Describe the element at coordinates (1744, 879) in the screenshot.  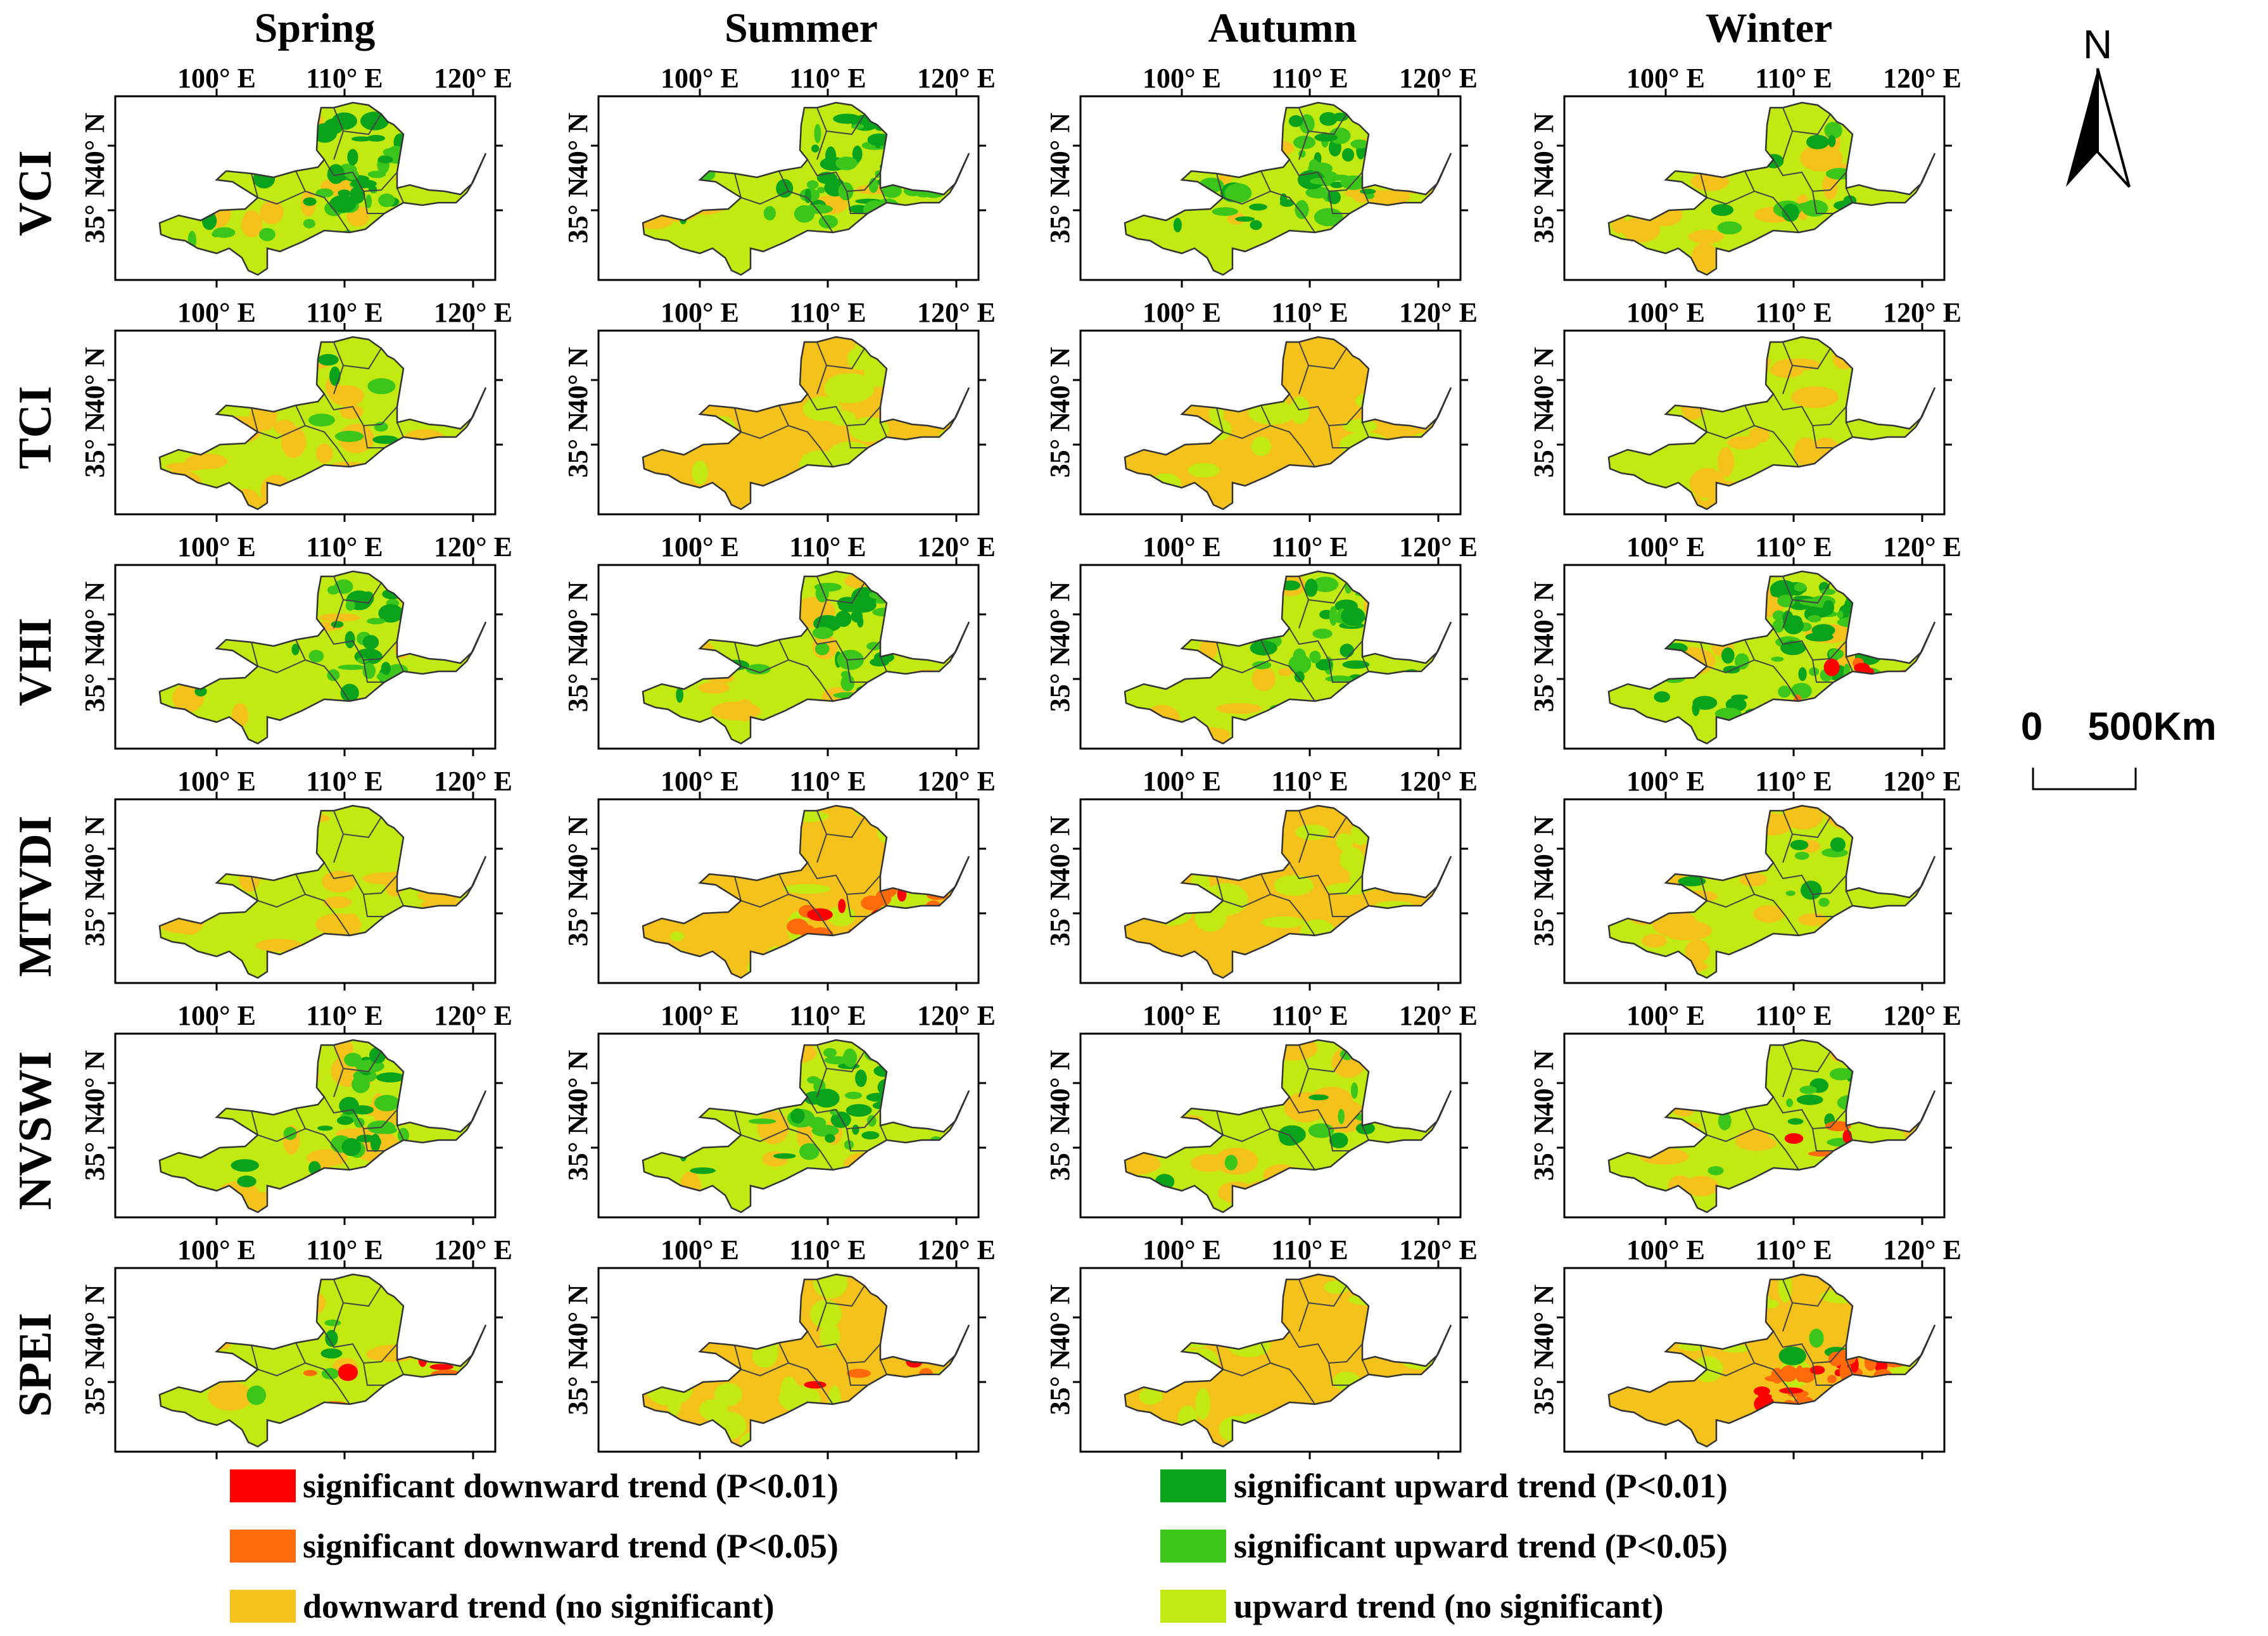
I see `map-panel-mtvdi-winter: 100° E 110° E 120° E 40° N35° N` at that location.